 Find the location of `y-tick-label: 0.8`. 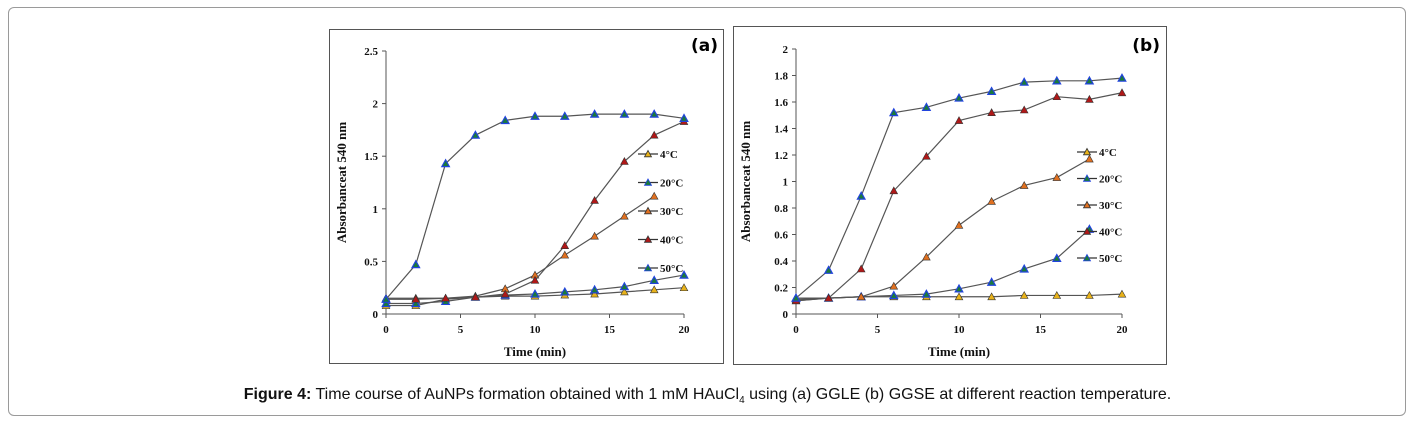

y-tick-label: 0.8 is located at coordinates (781, 209).